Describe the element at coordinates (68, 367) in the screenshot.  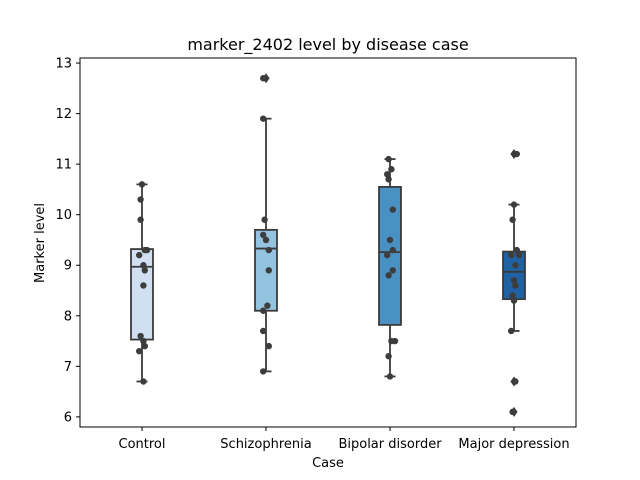
I see `y-tick-label: 7` at that location.